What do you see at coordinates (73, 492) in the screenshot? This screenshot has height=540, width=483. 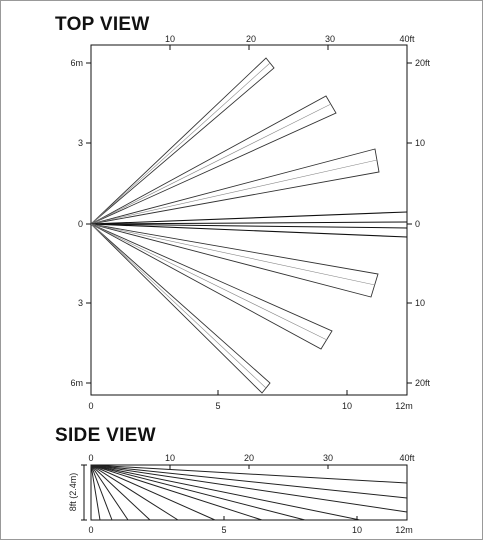 I see `side-view-height-label: 8ft (2.4m)` at bounding box center [73, 492].